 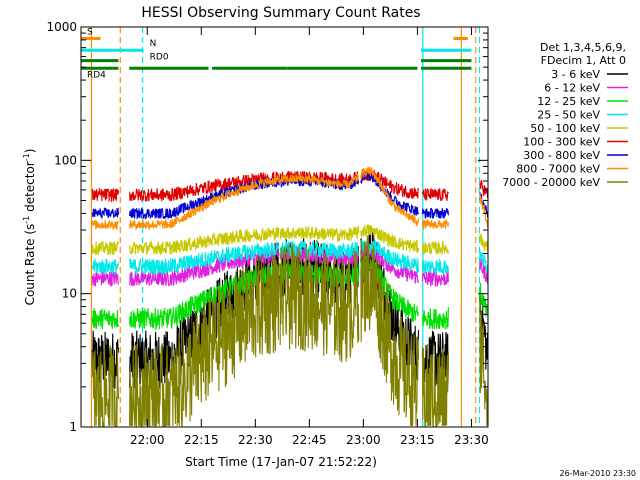 What do you see at coordinates (255, 440) in the screenshot?
I see `x-tick-label: 22:30` at bounding box center [255, 440].